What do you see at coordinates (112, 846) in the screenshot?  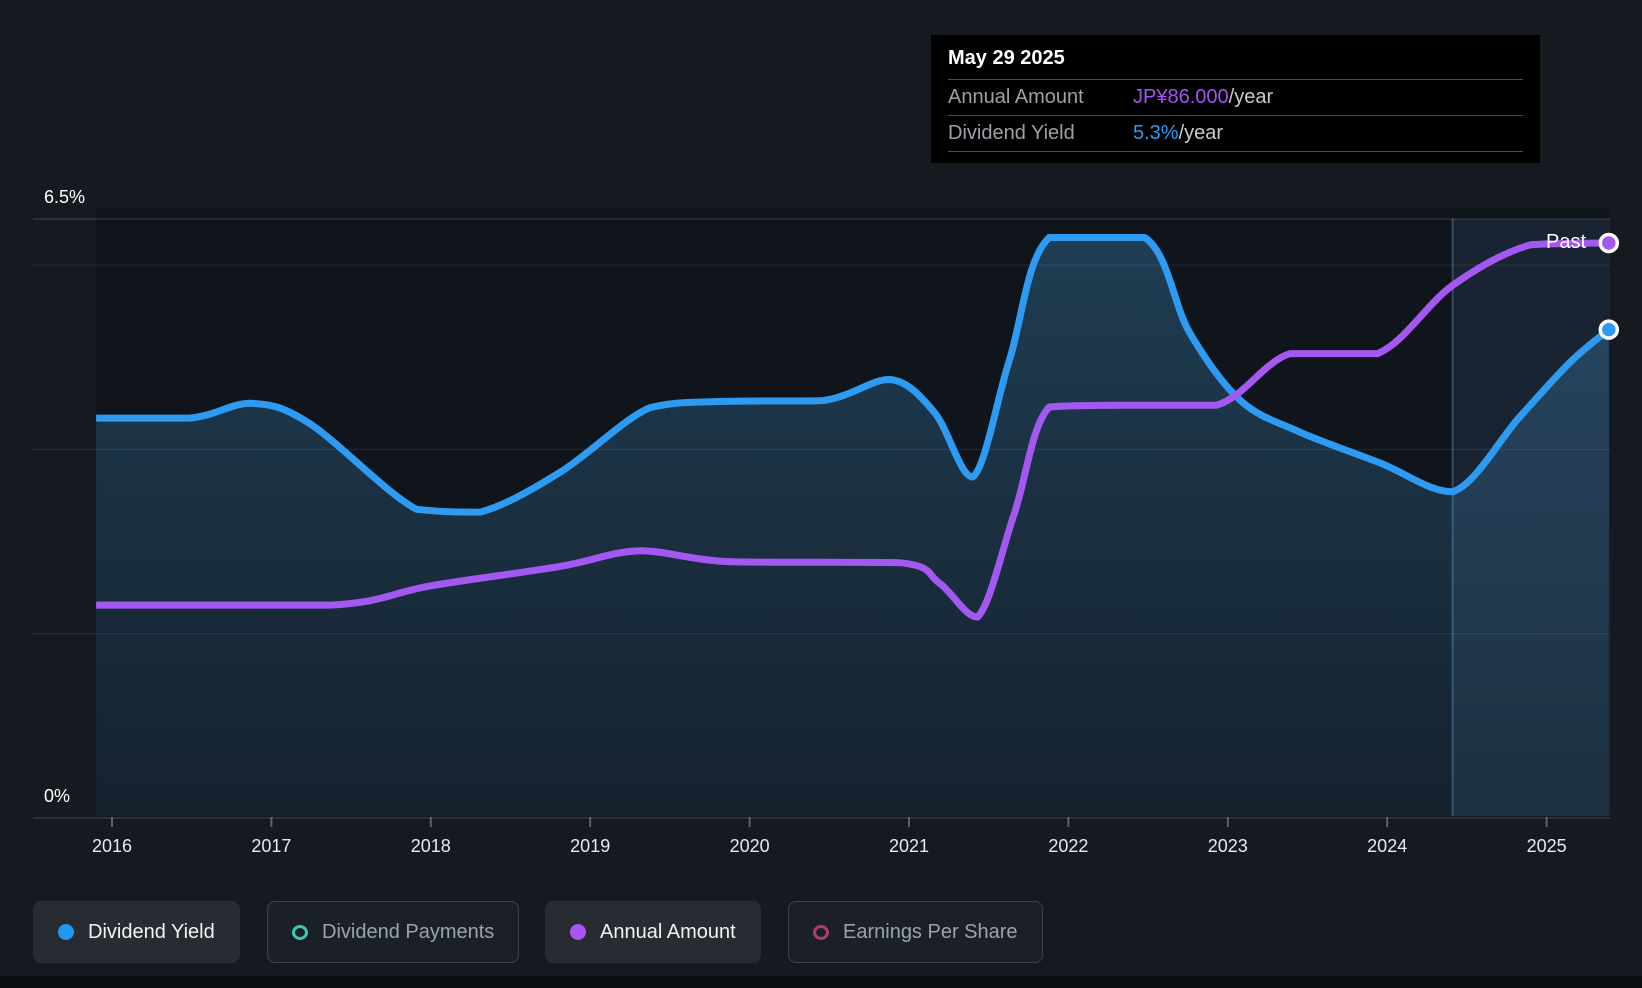 I see `x-label-2016: 2016` at bounding box center [112, 846].